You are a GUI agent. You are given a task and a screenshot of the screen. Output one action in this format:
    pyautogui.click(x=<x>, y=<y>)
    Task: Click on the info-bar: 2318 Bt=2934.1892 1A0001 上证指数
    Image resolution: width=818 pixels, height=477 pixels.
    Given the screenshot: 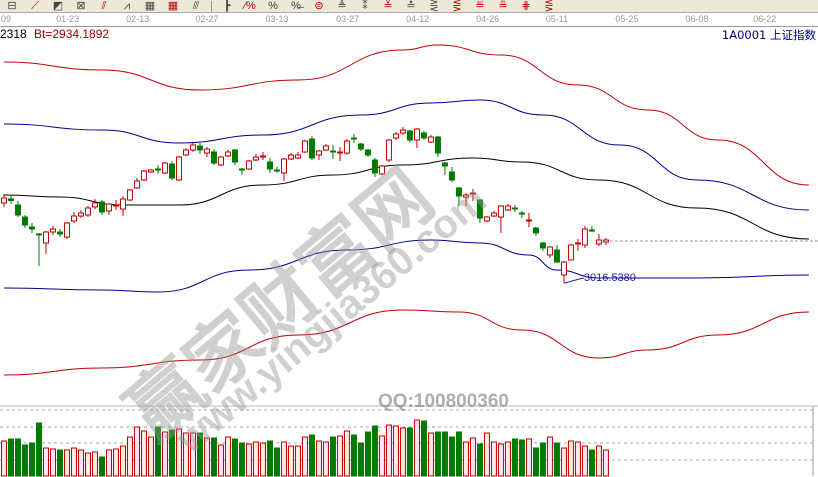 What is the action you would take?
    pyautogui.click(x=409, y=34)
    